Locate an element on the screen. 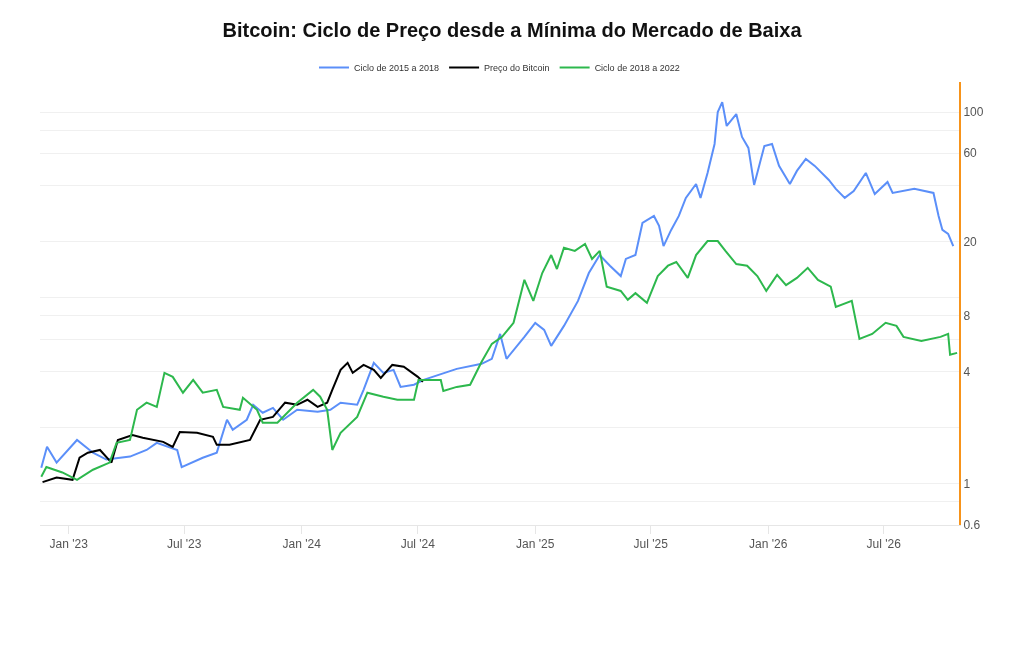 The width and height of the screenshot is (1024, 645). y-tick-label: 8 is located at coordinates (967, 316).